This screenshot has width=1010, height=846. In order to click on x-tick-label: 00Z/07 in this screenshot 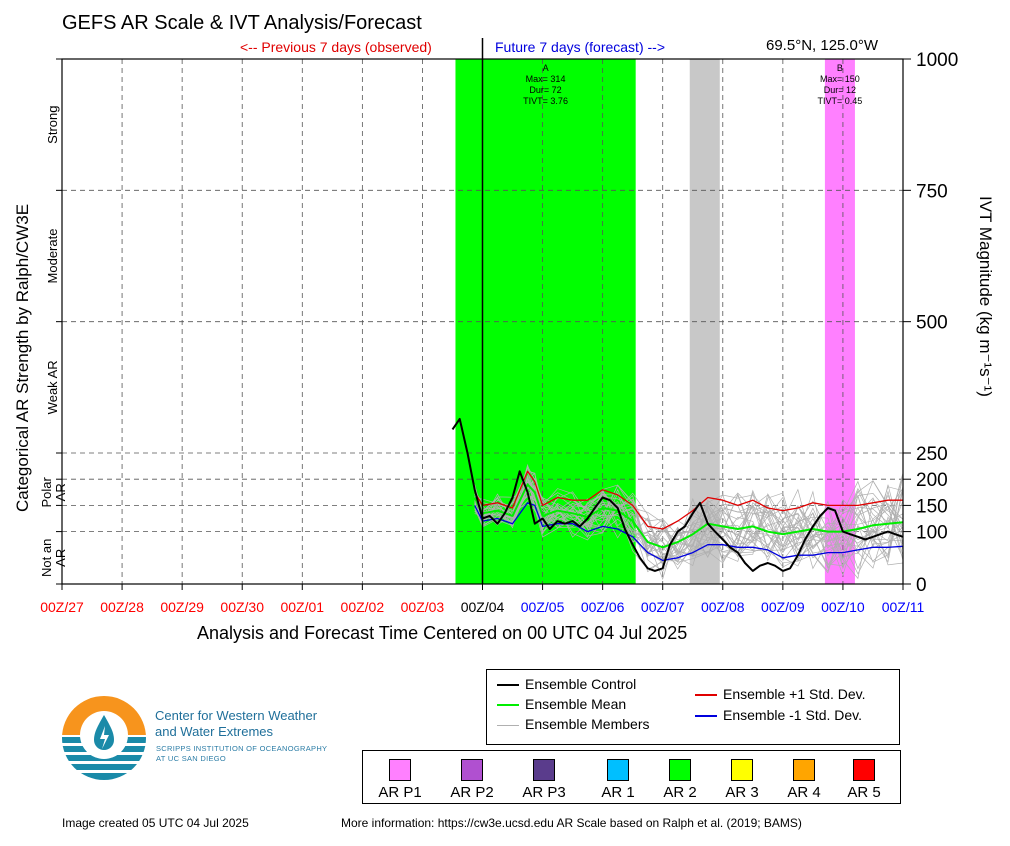, I will do `click(663, 607)`.